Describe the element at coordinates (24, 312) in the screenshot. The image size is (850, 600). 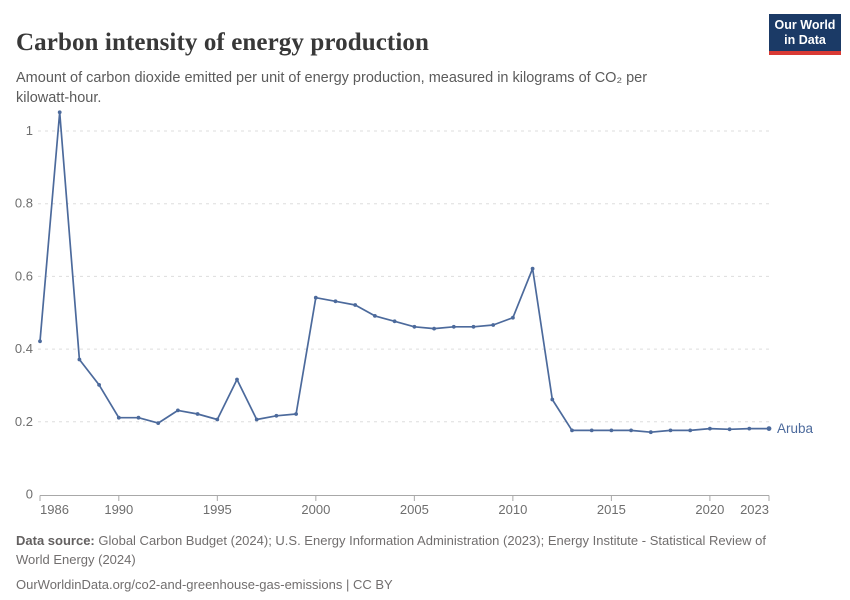
I see `y-axis-tick-labels: 0 0.2 0.4 0.6 0.8 1` at that location.